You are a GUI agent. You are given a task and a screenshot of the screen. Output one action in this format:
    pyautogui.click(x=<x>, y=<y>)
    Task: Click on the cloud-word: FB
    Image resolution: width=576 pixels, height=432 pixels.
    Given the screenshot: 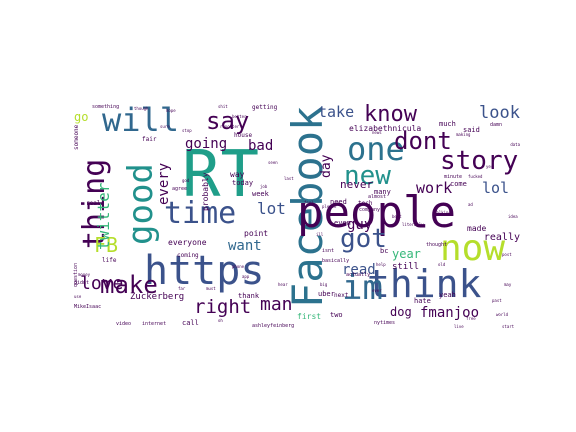 What is the action you would take?
    pyautogui.click(x=106, y=245)
    